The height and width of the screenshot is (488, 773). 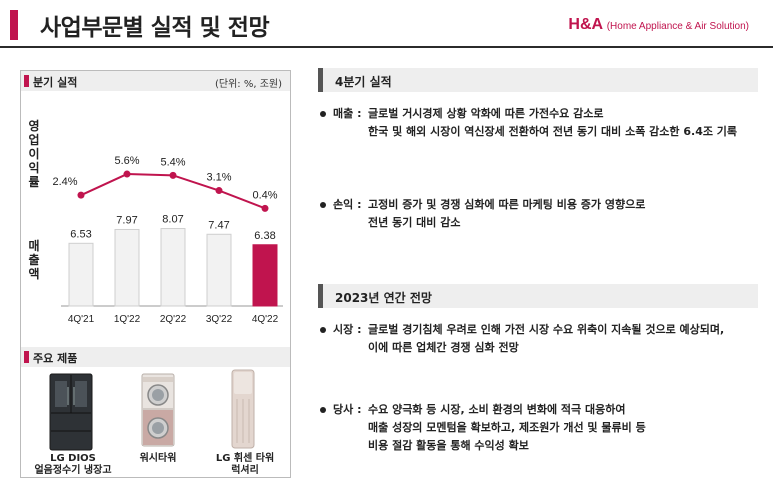 I want to click on outlook-header-label: 2023년 연간 전망, so click(x=383, y=298).